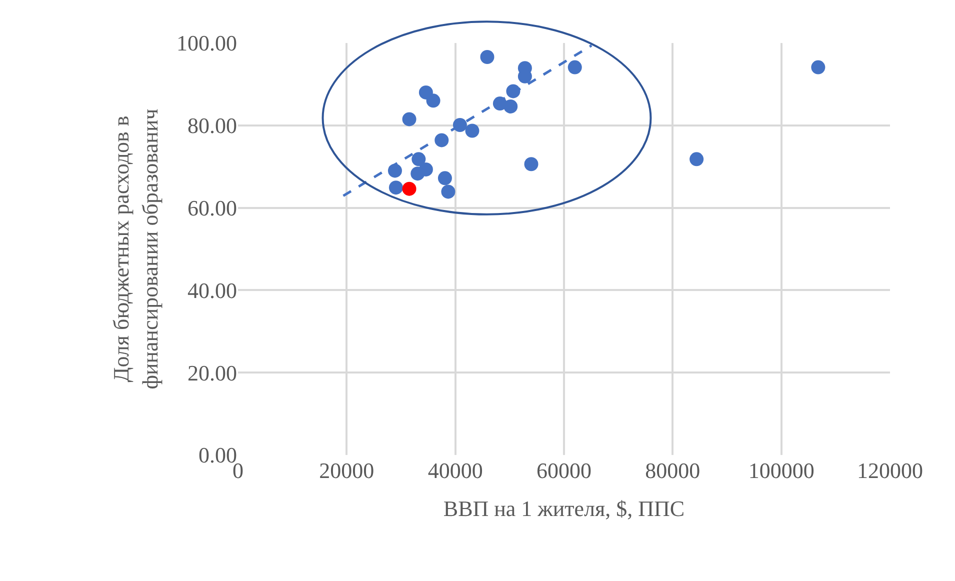  What do you see at coordinates (672, 470) in the screenshot?
I see `x-tick-label: 80000` at bounding box center [672, 470].